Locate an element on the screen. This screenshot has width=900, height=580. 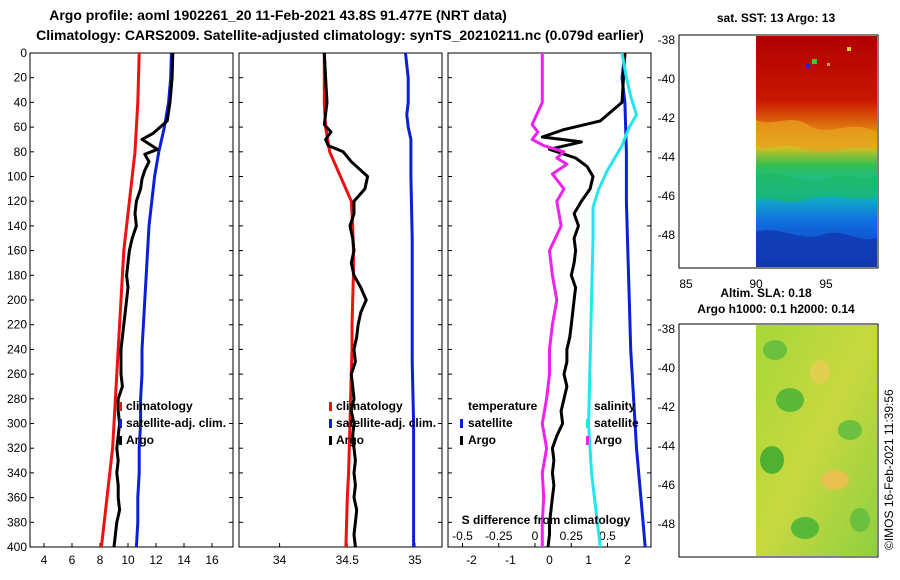
y-tick-label: 40 is located at coordinates (21, 102).